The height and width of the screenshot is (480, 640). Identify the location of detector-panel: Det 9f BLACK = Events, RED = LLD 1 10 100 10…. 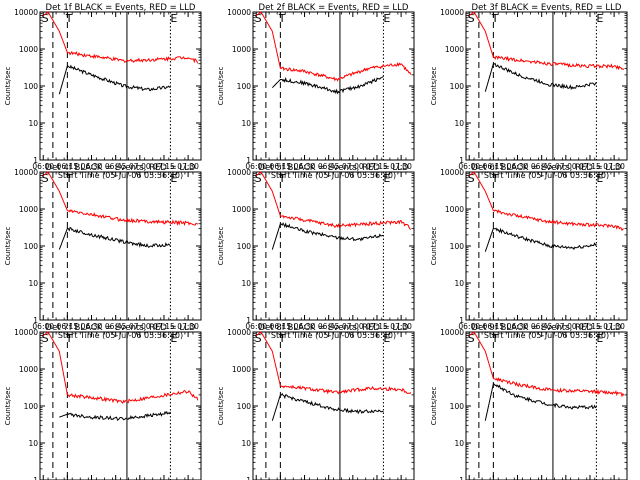
(529, 401).